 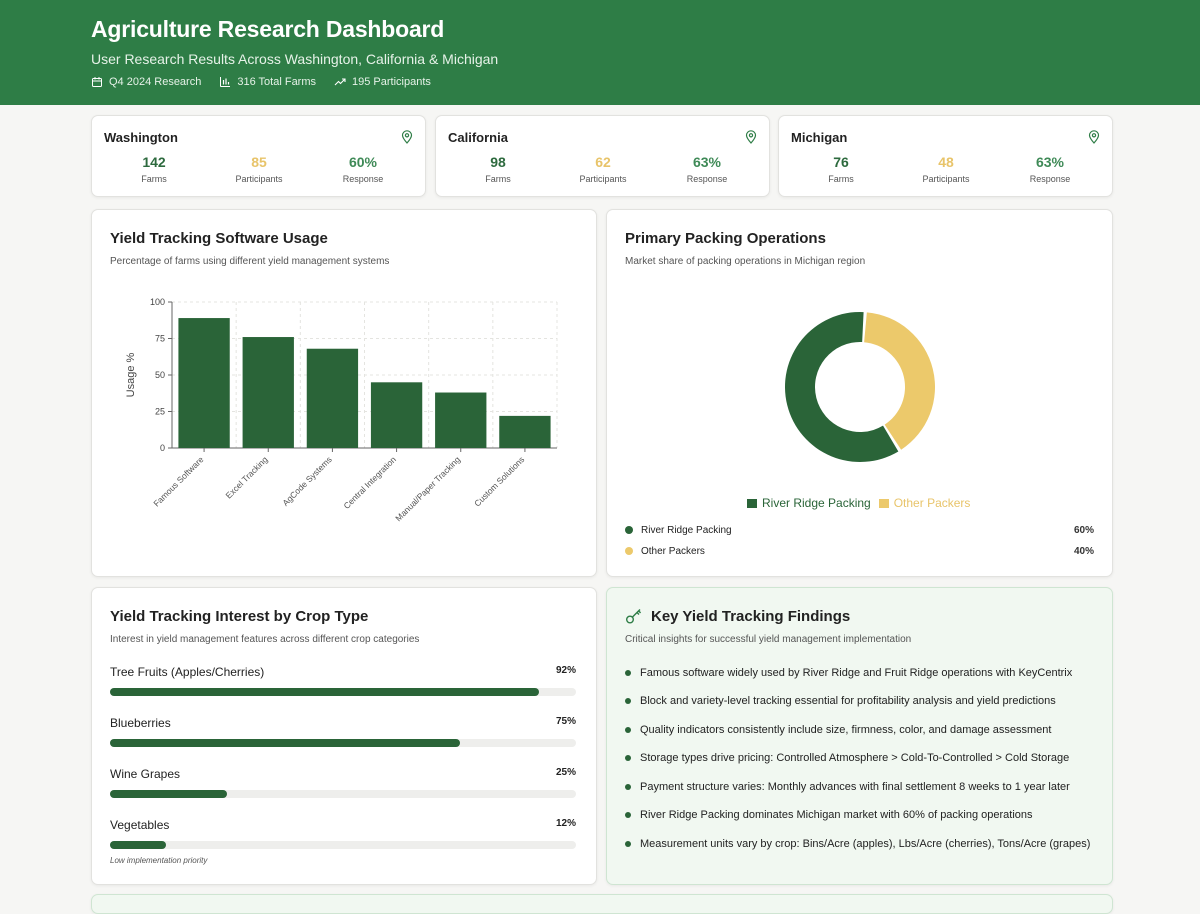 I want to click on region-name: California, so click(x=478, y=137).